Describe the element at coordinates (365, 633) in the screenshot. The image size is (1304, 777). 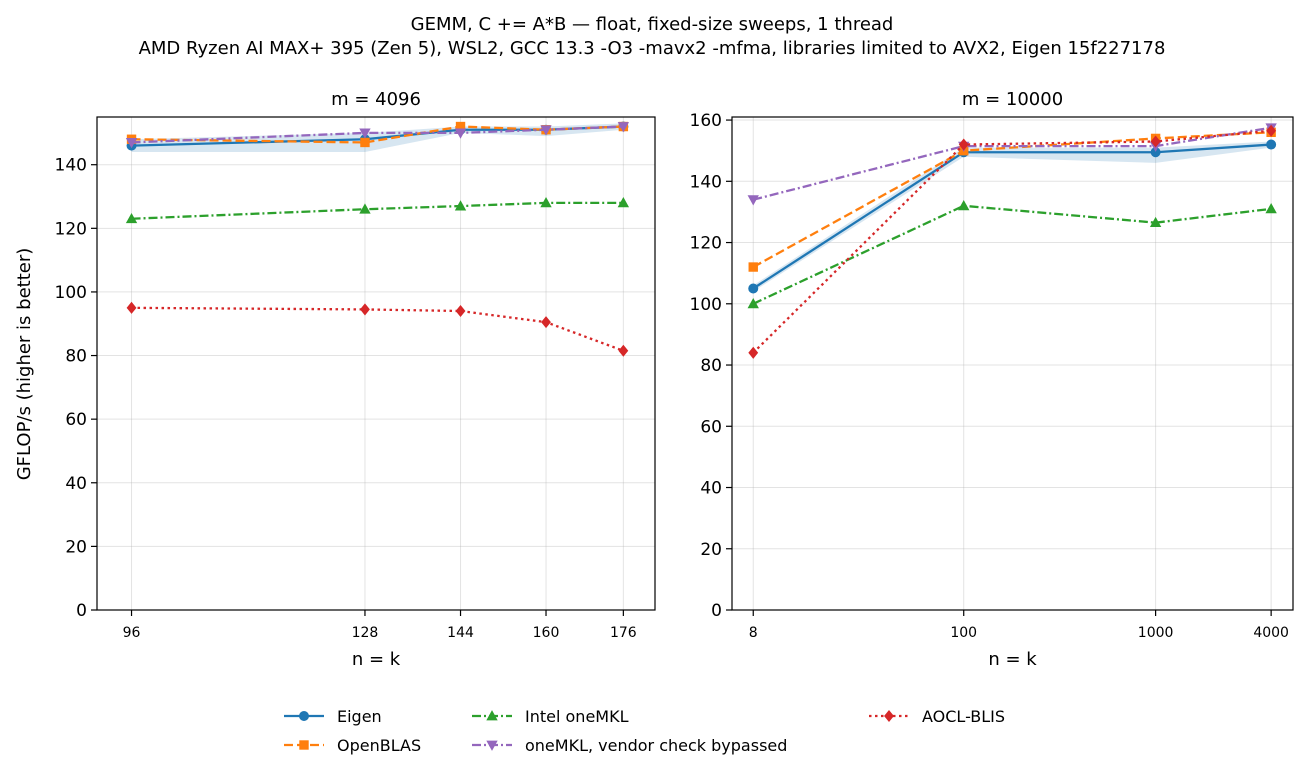
I see `x-tick-label: 128` at that location.